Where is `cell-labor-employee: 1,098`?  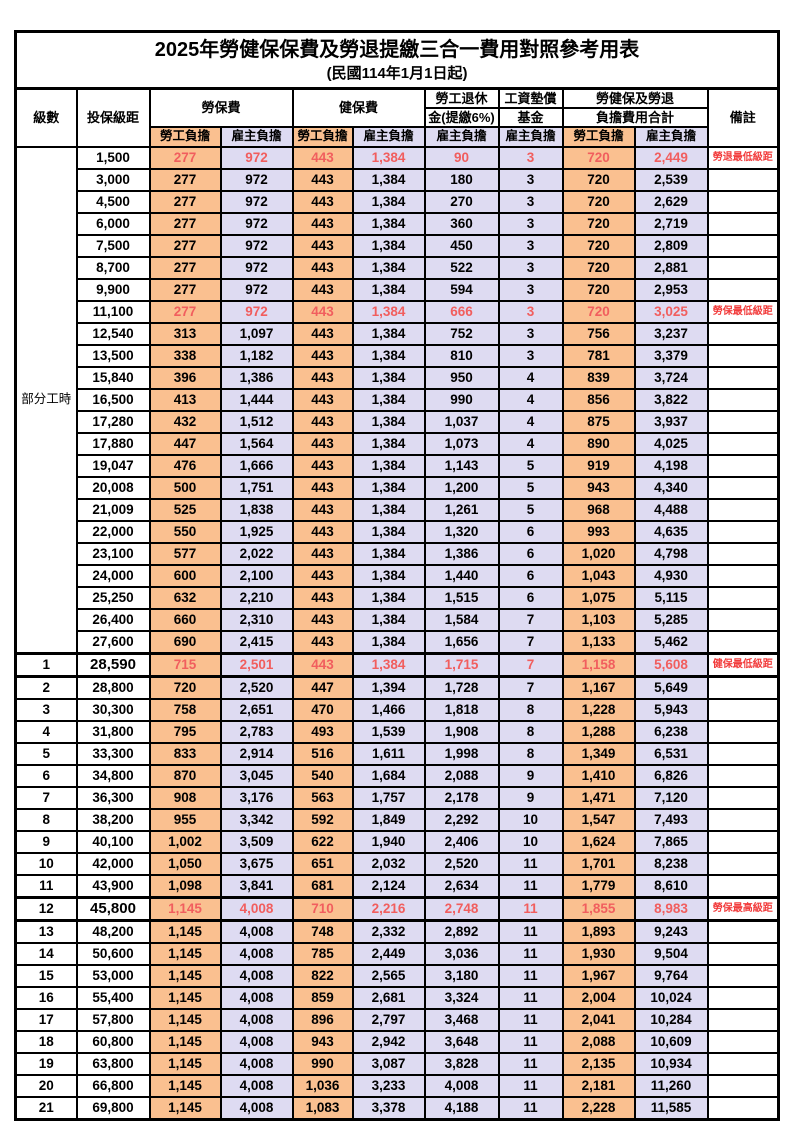 cell-labor-employee: 1,098 is located at coordinates (185, 886).